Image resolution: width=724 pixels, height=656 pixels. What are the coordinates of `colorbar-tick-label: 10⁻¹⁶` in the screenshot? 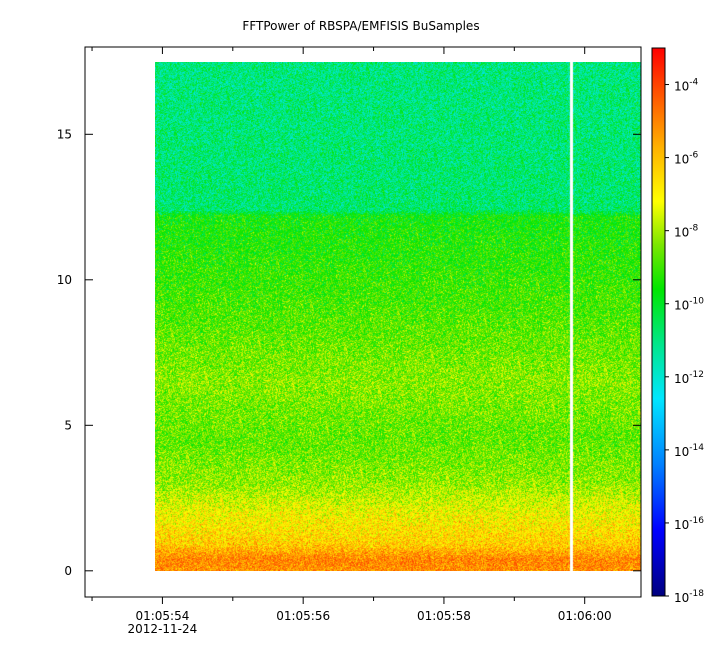 It's located at (689, 524).